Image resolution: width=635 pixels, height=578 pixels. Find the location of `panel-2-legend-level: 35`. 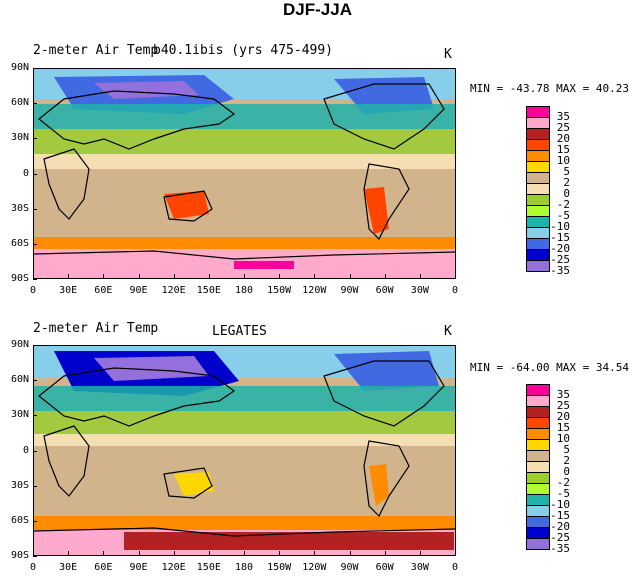

panel-2-legend-level: 35 is located at coordinates (563, 394).